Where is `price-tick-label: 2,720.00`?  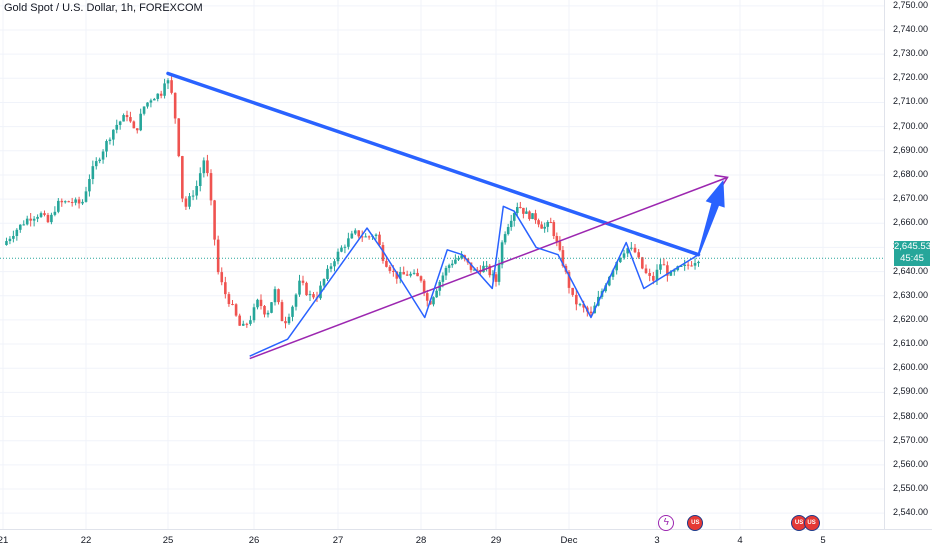 price-tick-label: 2,720.00 is located at coordinates (911, 77).